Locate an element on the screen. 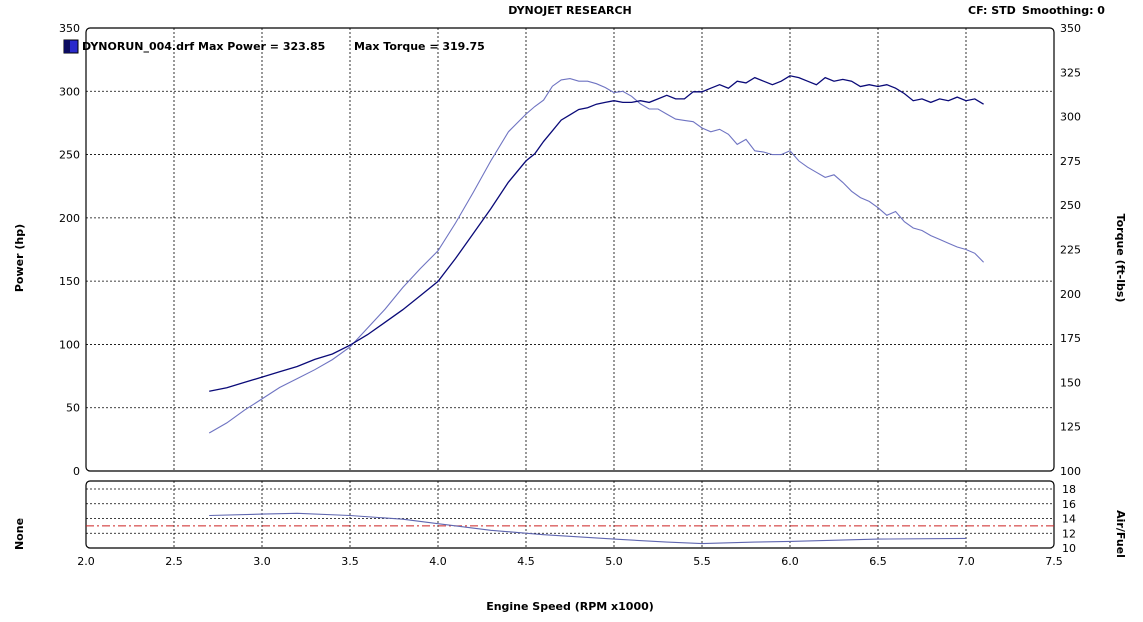  x-tick-label: 5.0 is located at coordinates (614, 561).